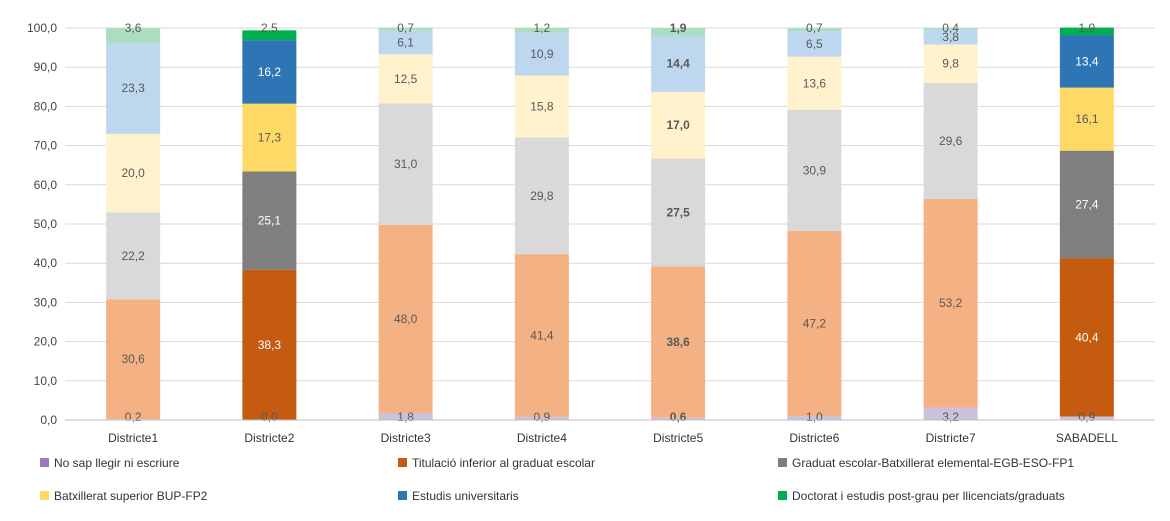  I want to click on data-label: 38,6, so click(678, 342).